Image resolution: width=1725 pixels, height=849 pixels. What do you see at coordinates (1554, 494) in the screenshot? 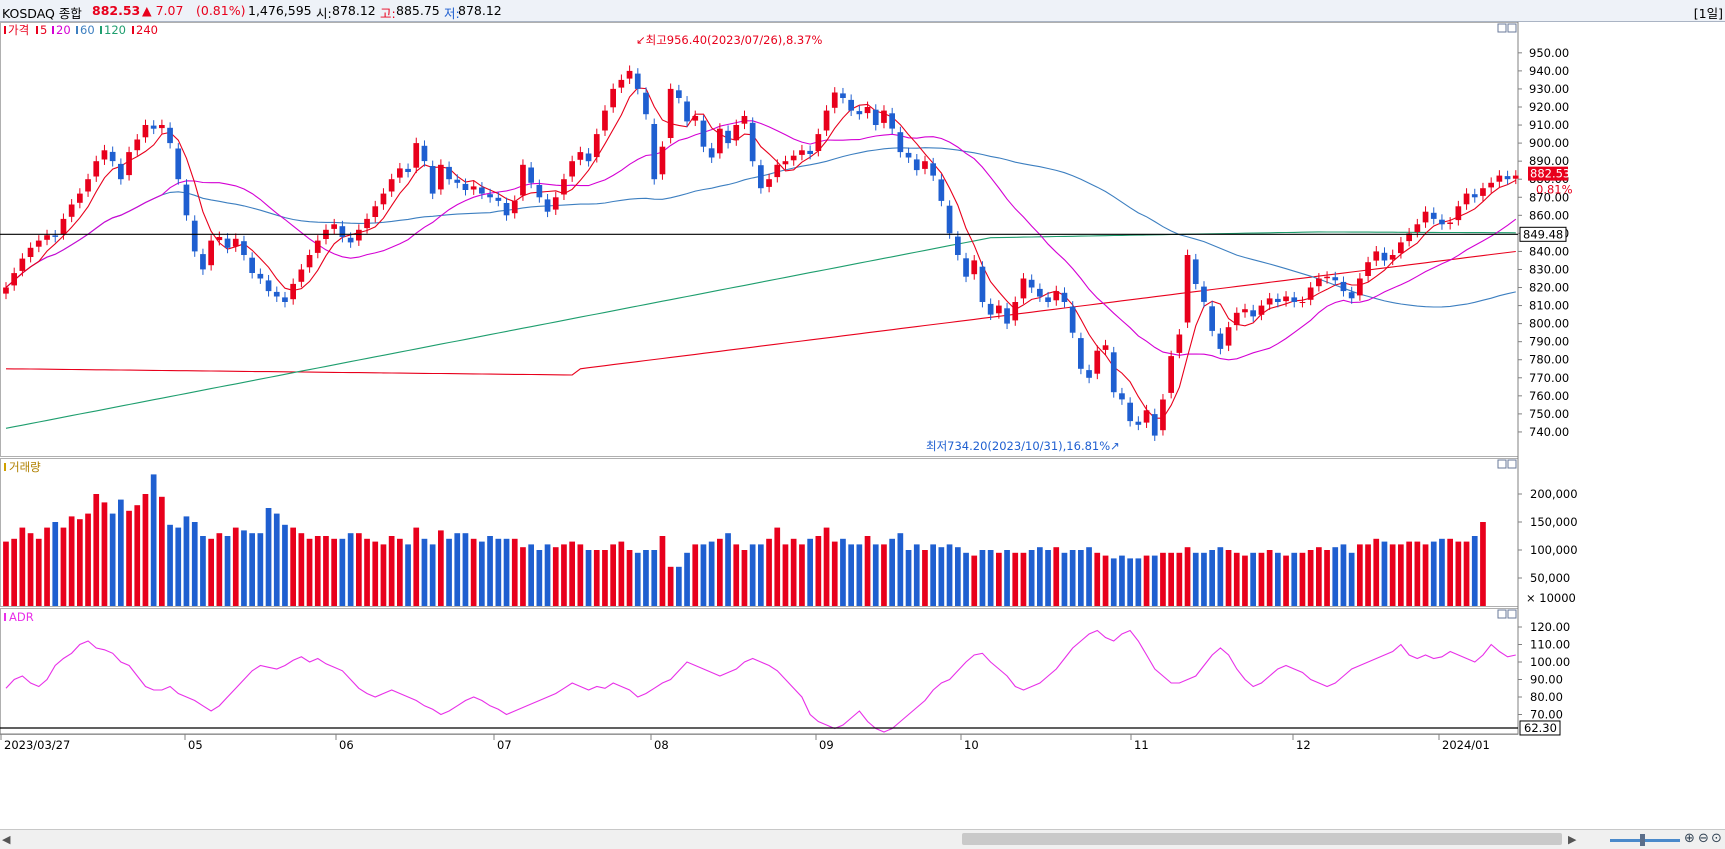
I see `volume-y-tick-label: 200,000` at bounding box center [1554, 494].